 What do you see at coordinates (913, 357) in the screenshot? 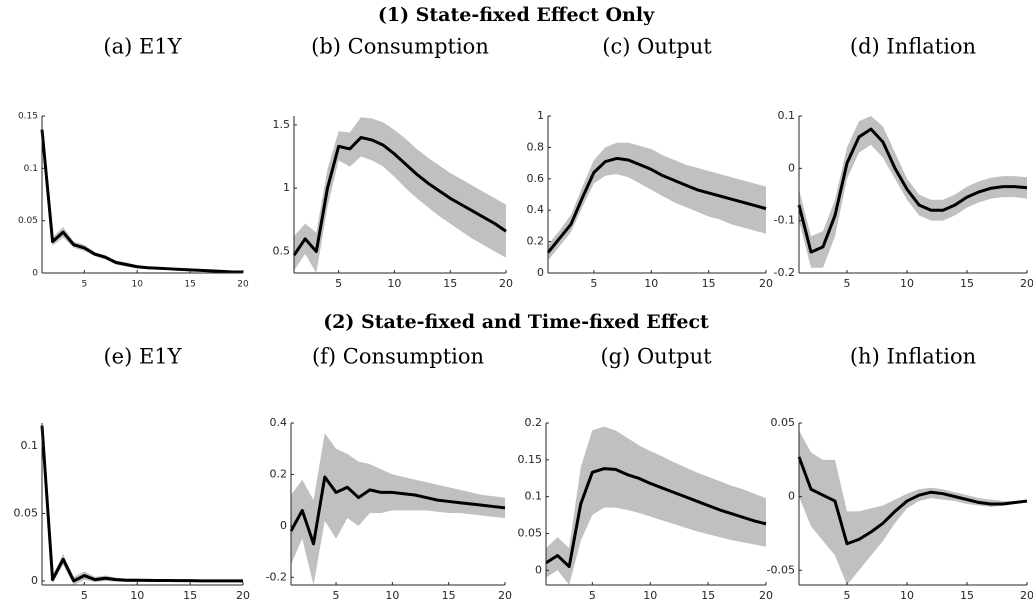
I see `panel-title: (h) Inflation` at bounding box center [913, 357].